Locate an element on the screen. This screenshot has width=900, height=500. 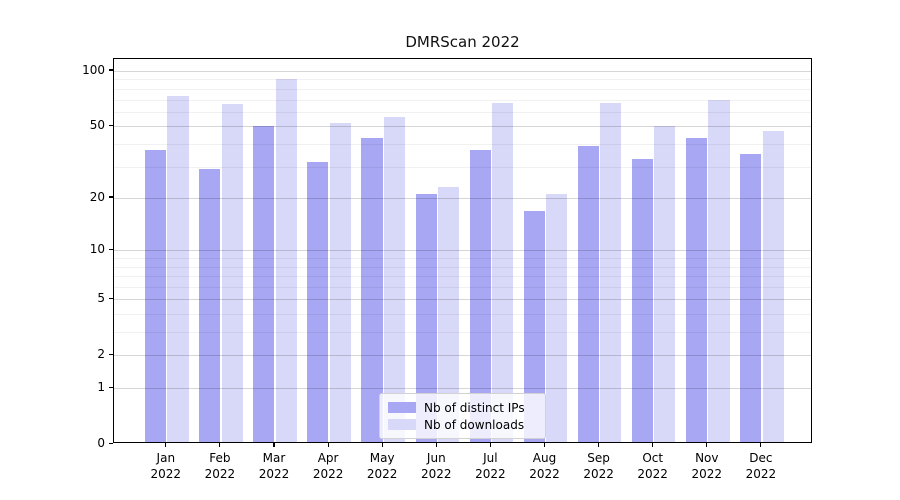
bar-mar-downloads is located at coordinates (286, 260).